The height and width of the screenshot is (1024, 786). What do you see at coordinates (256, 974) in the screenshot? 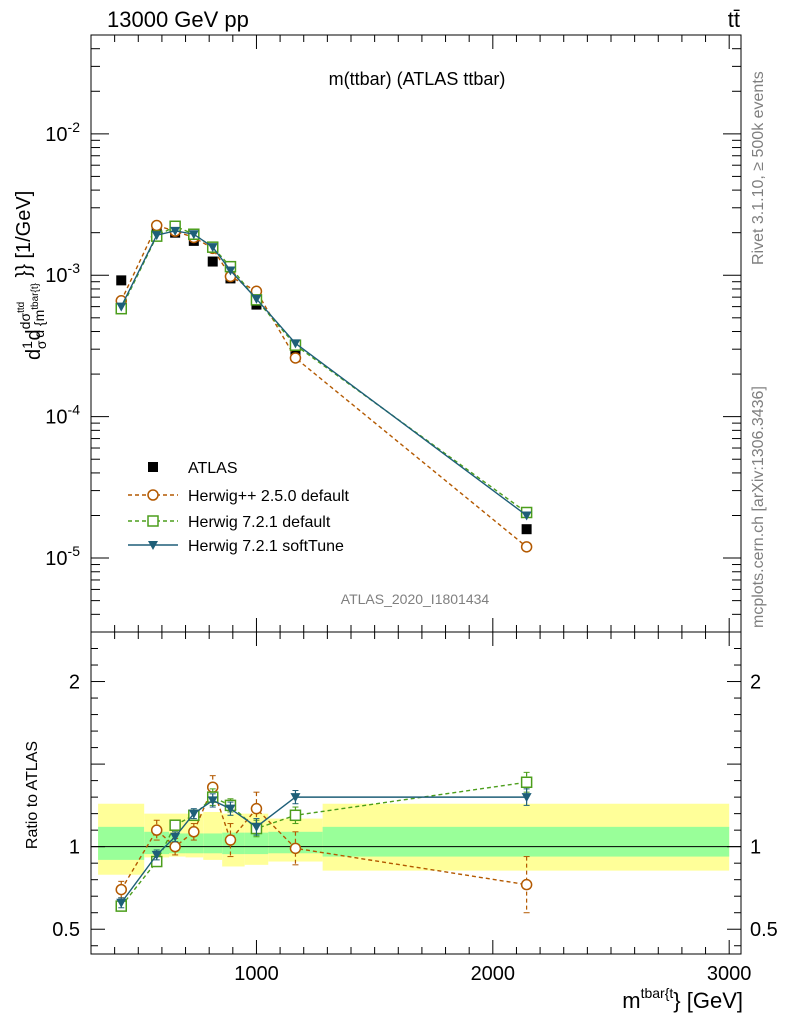
I see `x-tick-label: 1000` at bounding box center [256, 974].